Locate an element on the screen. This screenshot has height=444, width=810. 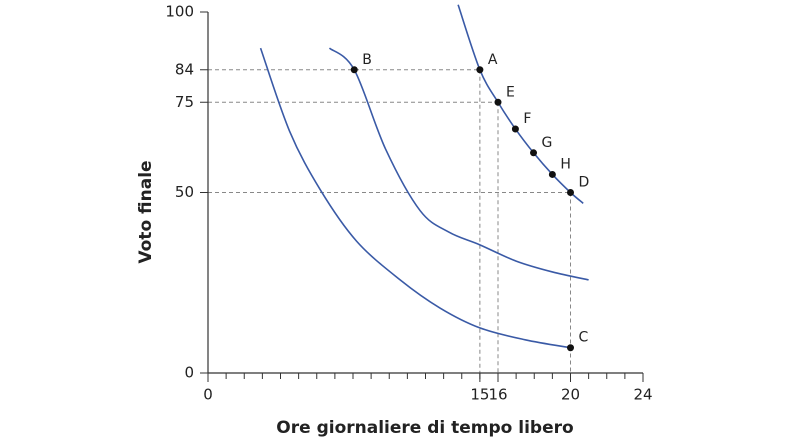
y-tick-label: 75 is located at coordinates (184, 102).